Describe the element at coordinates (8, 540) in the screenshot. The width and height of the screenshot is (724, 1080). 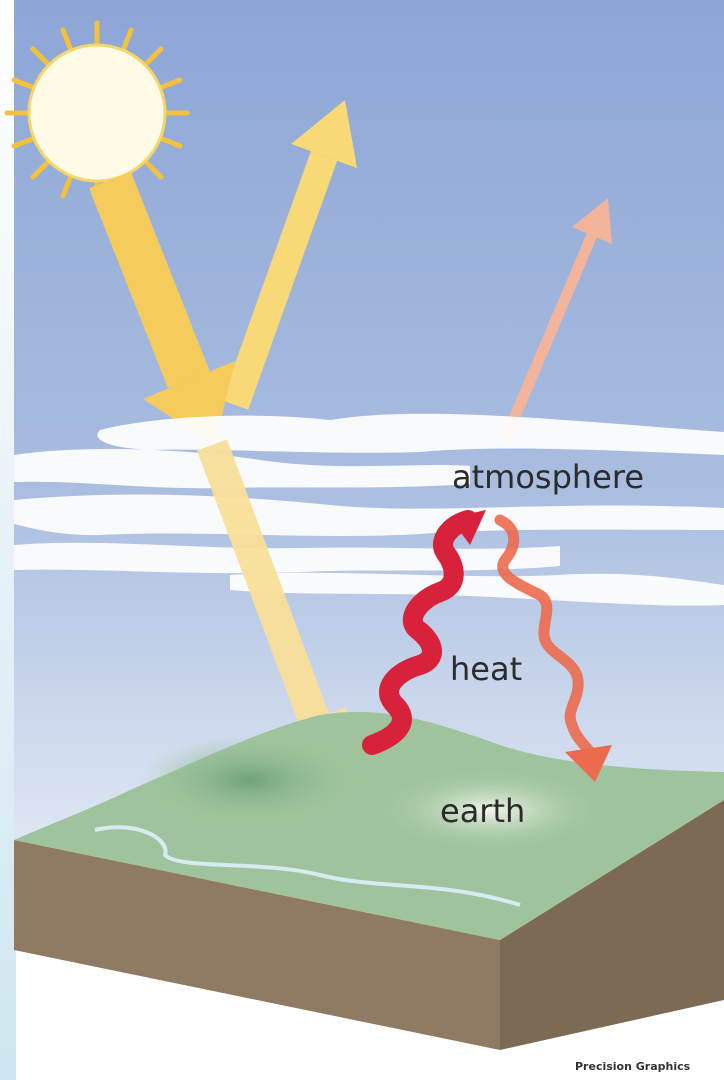
I see `left-strip` at that location.